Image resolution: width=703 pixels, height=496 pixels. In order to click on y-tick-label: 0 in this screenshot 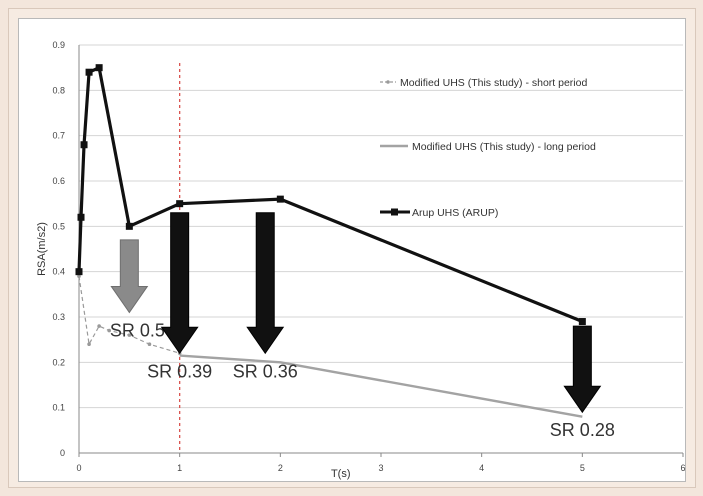, I will do `click(62, 453)`.